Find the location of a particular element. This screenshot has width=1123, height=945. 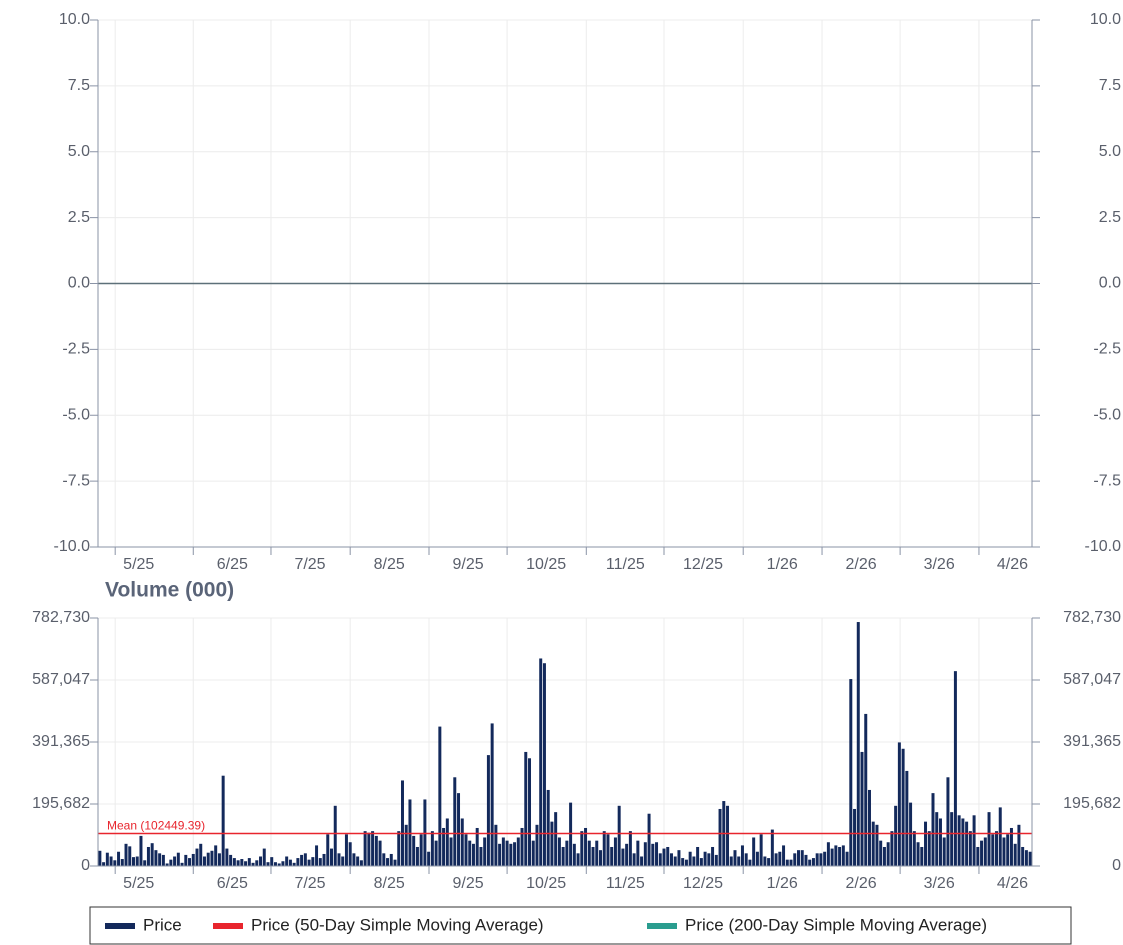

x-tick-label: 4/26 is located at coordinates (1012, 883).